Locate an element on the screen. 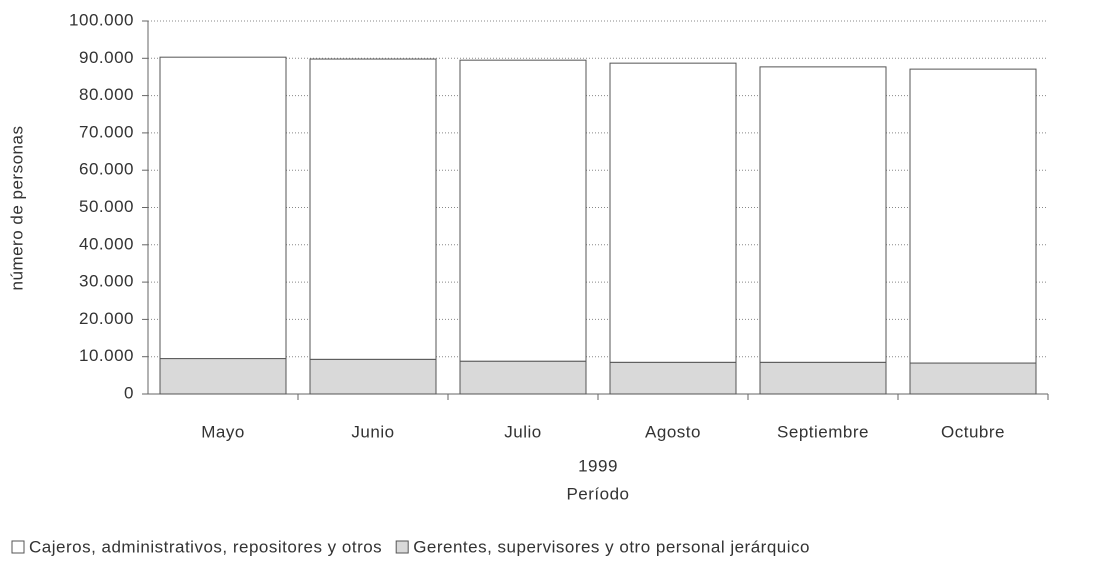  x-tick-label: Mayo is located at coordinates (223, 431).